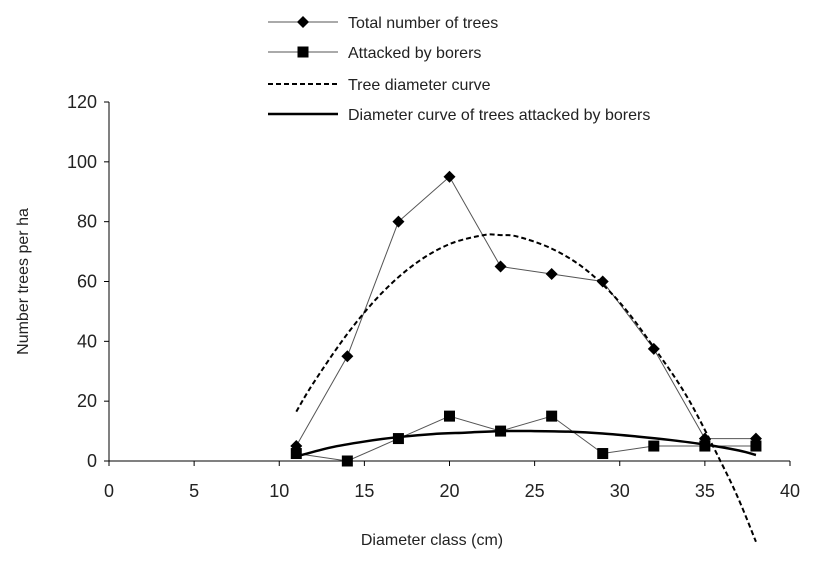 The width and height of the screenshot is (824, 561). I want to click on x-tick-label: 30, so click(620, 491).